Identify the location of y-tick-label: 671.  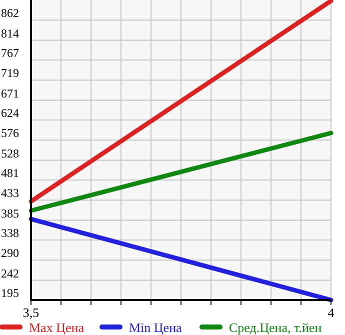
(10, 93).